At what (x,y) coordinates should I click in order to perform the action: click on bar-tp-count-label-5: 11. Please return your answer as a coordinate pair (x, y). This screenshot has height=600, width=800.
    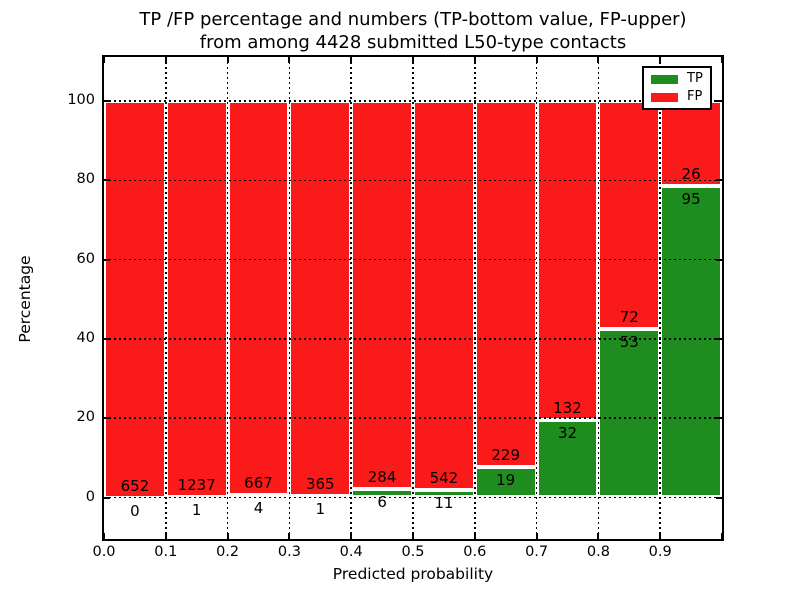
    Looking at the image, I should click on (444, 502).